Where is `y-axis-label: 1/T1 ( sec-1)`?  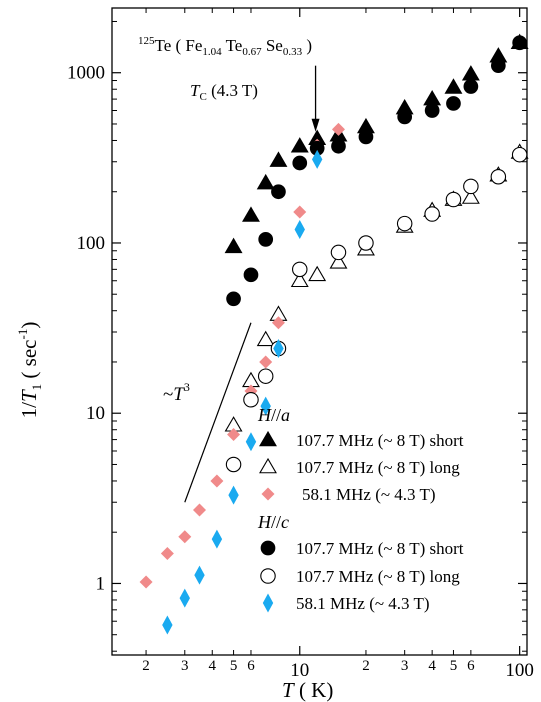
y-axis-label: 1/T1 ( sec-1) is located at coordinates (29, 370).